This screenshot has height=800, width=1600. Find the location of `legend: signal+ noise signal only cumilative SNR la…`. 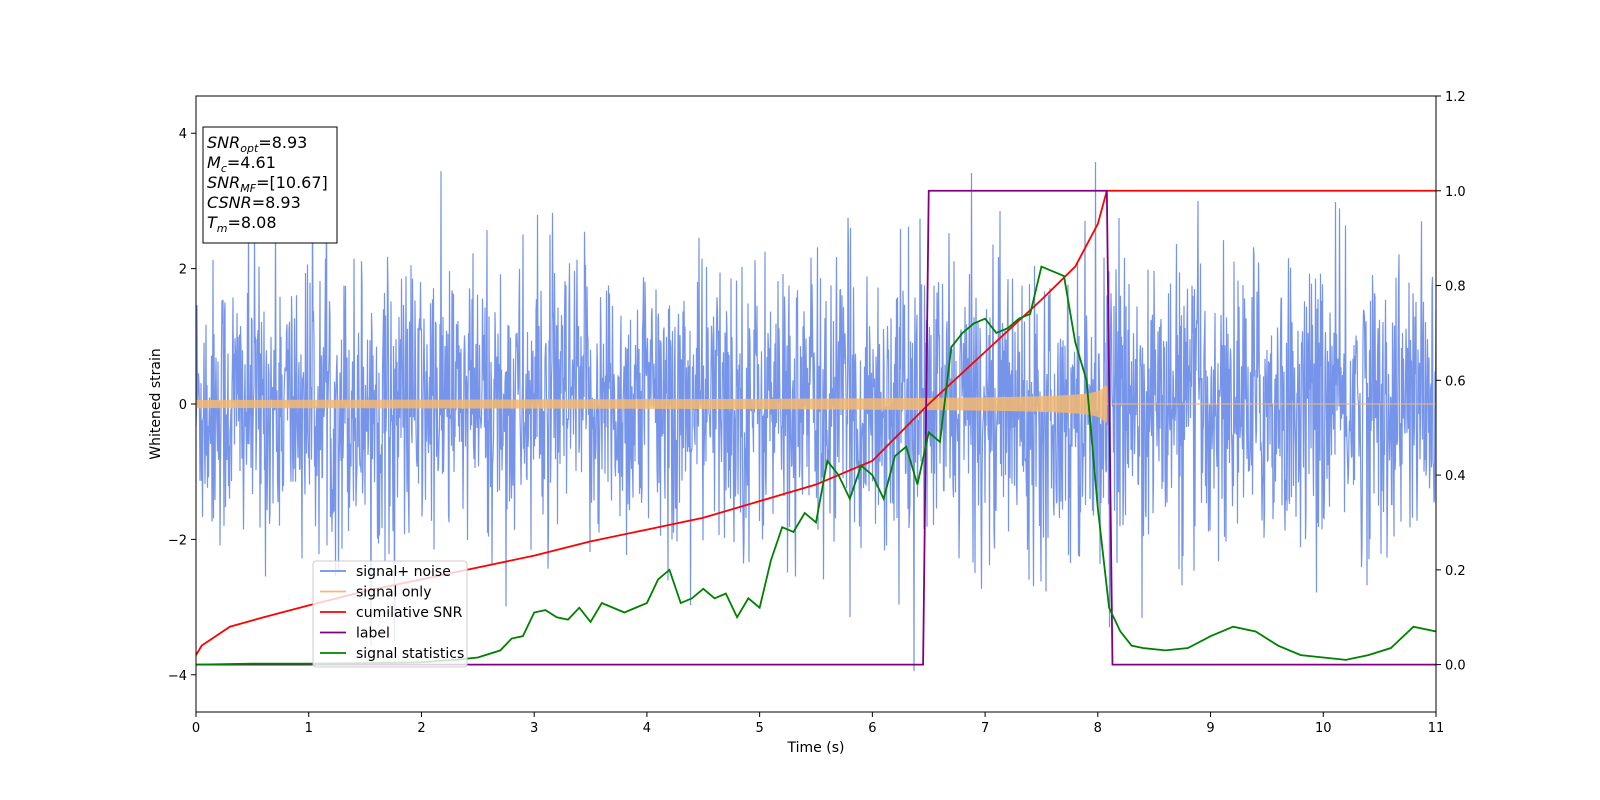

legend: signal+ noise signal only cumilative SNR la… is located at coordinates (390, 614).